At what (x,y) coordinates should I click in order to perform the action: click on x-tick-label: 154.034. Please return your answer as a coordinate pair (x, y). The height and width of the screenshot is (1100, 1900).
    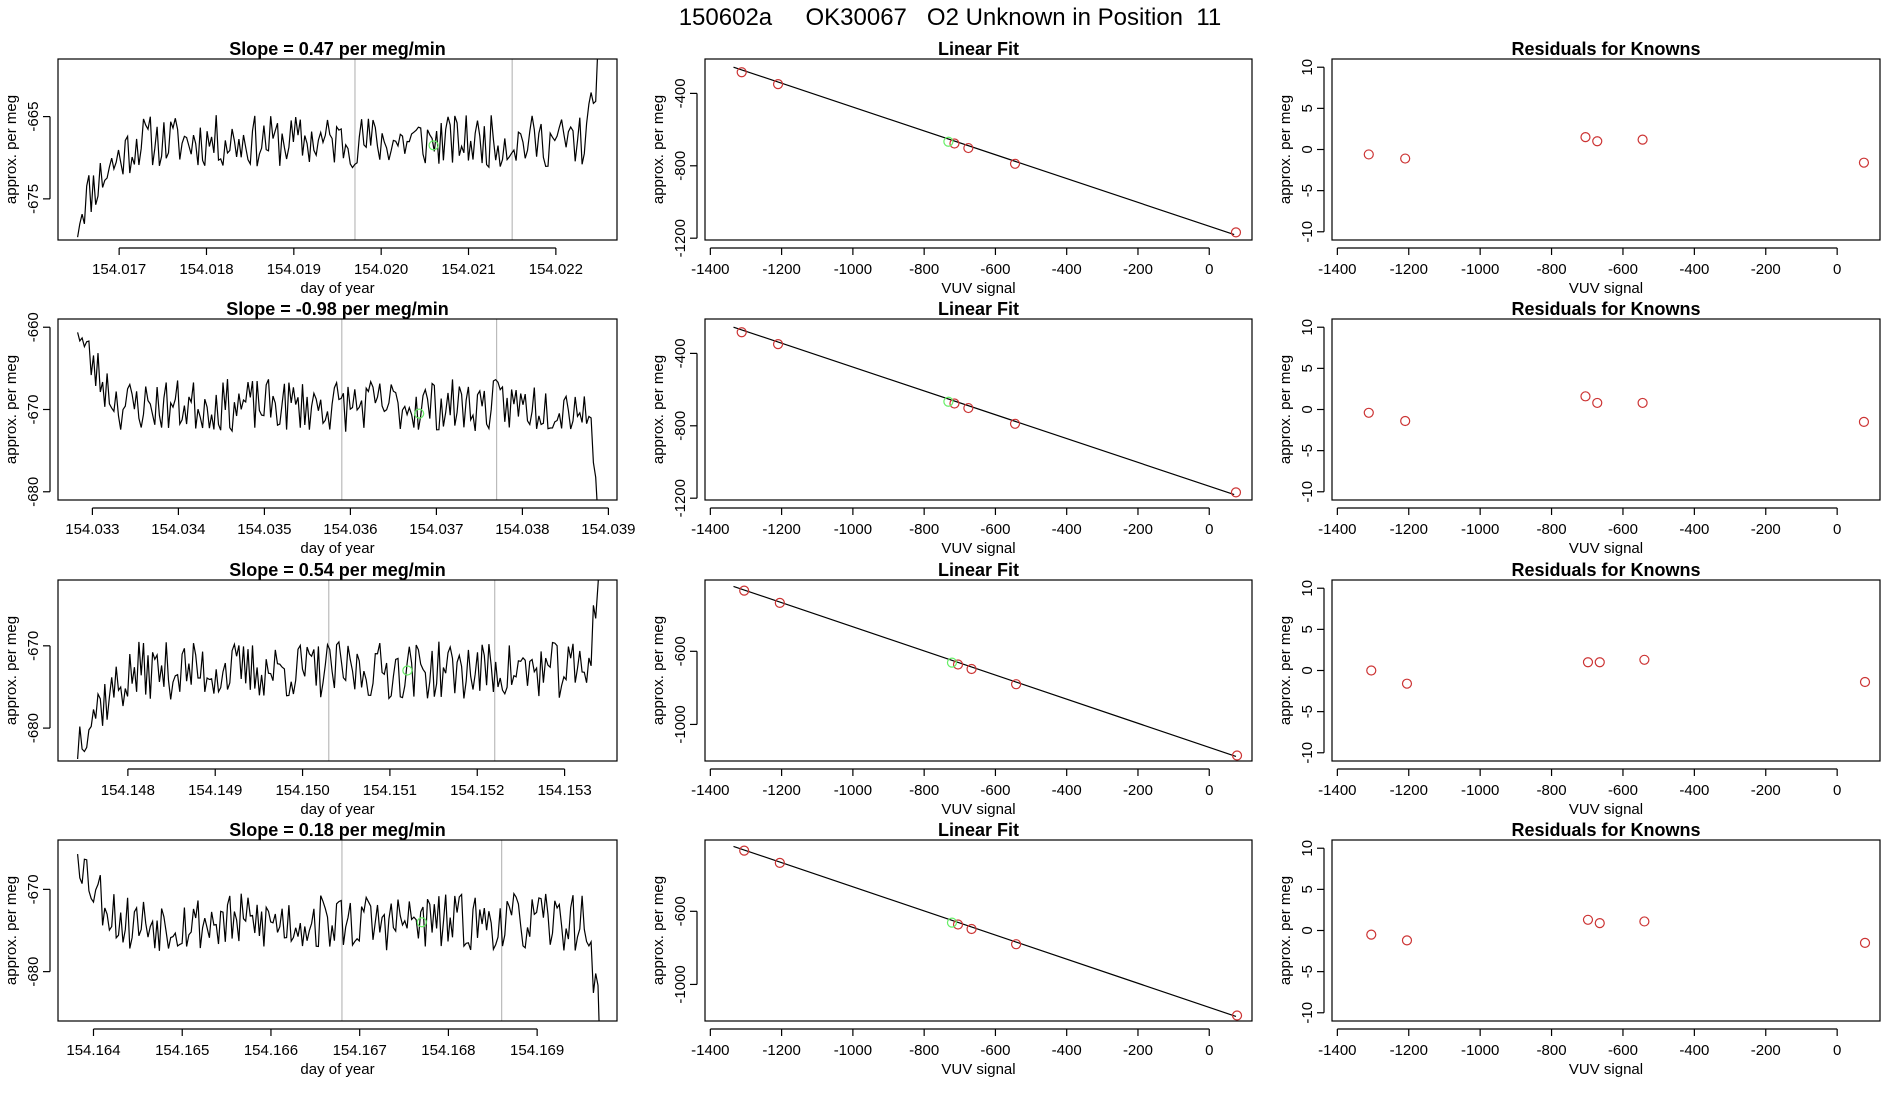
    Looking at the image, I should click on (178, 529).